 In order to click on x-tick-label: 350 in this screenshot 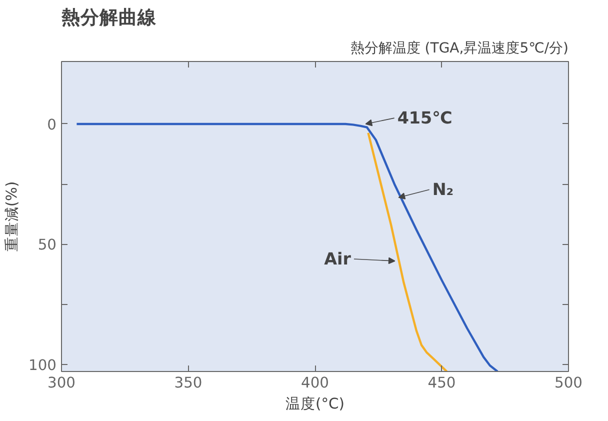, I will do `click(188, 383)`.